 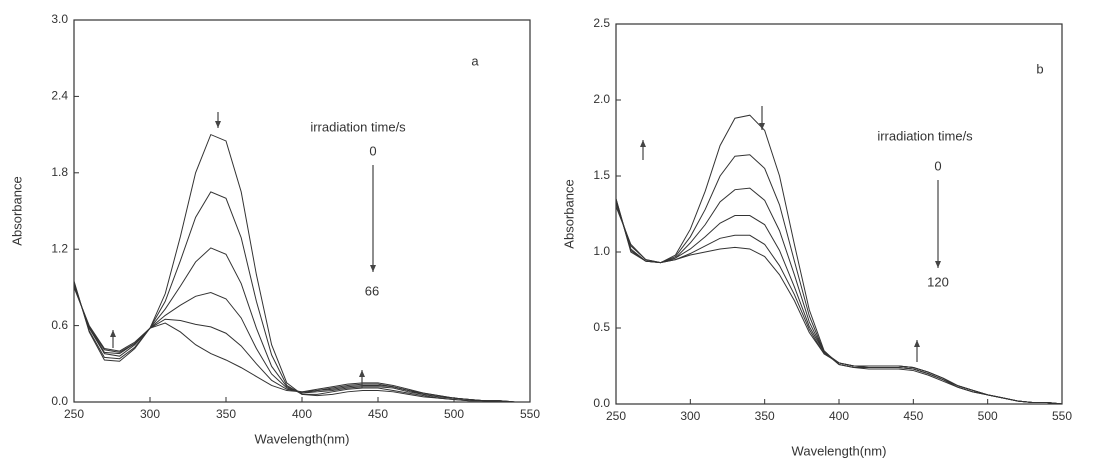 What do you see at coordinates (59, 172) in the screenshot?
I see `y-tick-label: 1.8` at bounding box center [59, 172].